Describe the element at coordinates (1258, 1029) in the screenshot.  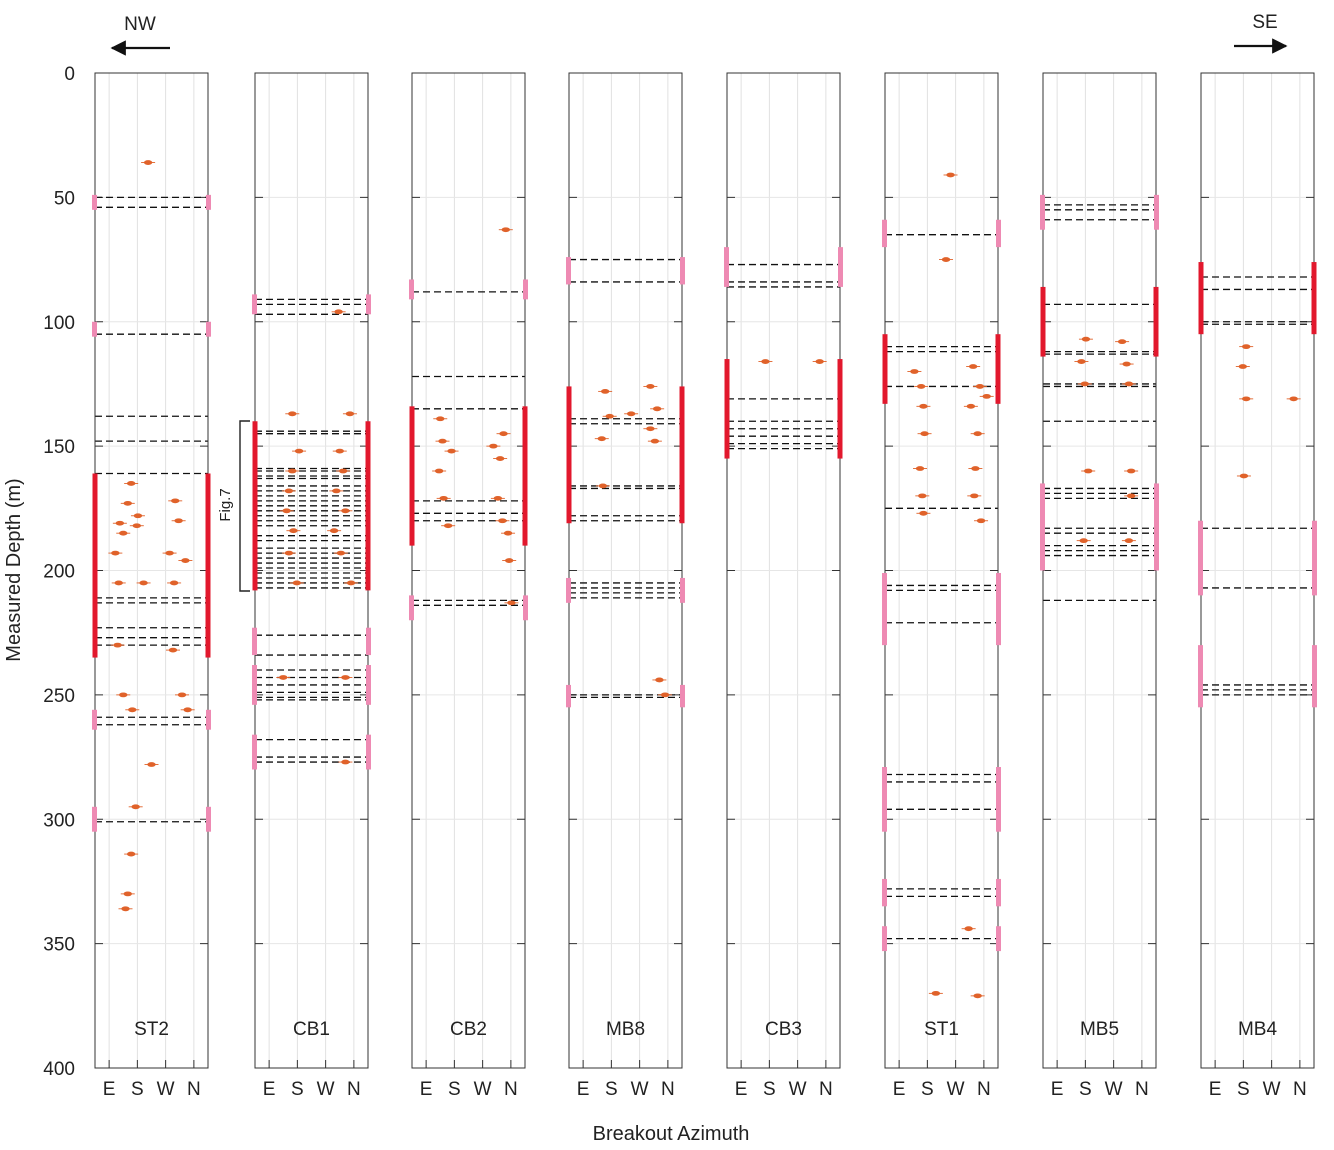
I see `well-name-label: MB4` at that location.